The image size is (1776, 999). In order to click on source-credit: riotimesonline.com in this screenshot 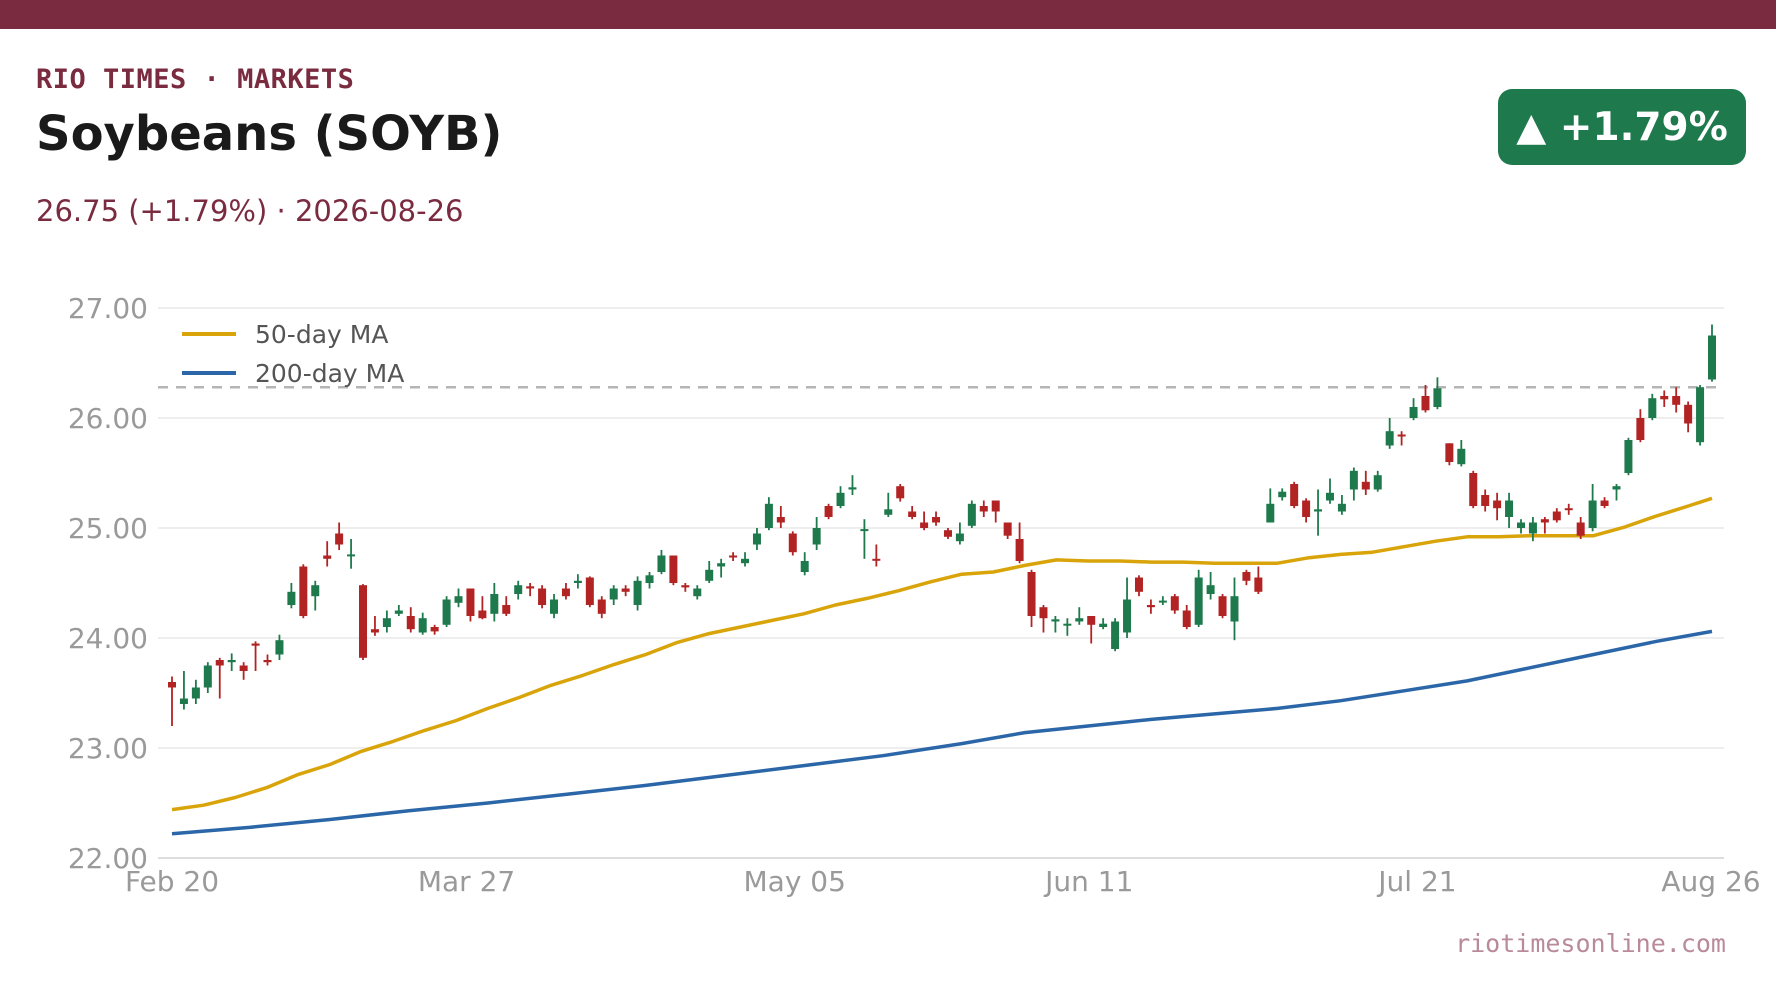, I will do `click(1590, 943)`.